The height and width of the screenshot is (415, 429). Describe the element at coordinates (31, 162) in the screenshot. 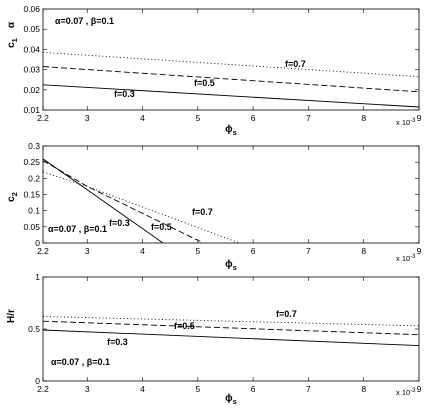

I see `y-tick-label: 0.25` at that location.